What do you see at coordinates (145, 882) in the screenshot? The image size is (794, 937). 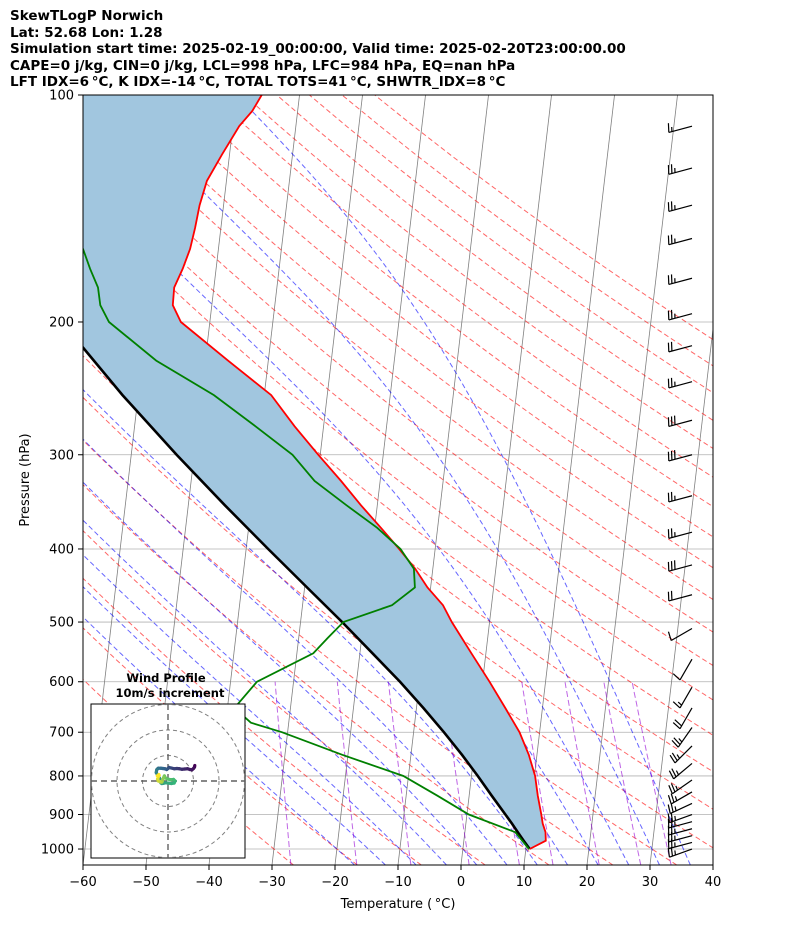 I see `x-tick-label: −50` at bounding box center [145, 882].